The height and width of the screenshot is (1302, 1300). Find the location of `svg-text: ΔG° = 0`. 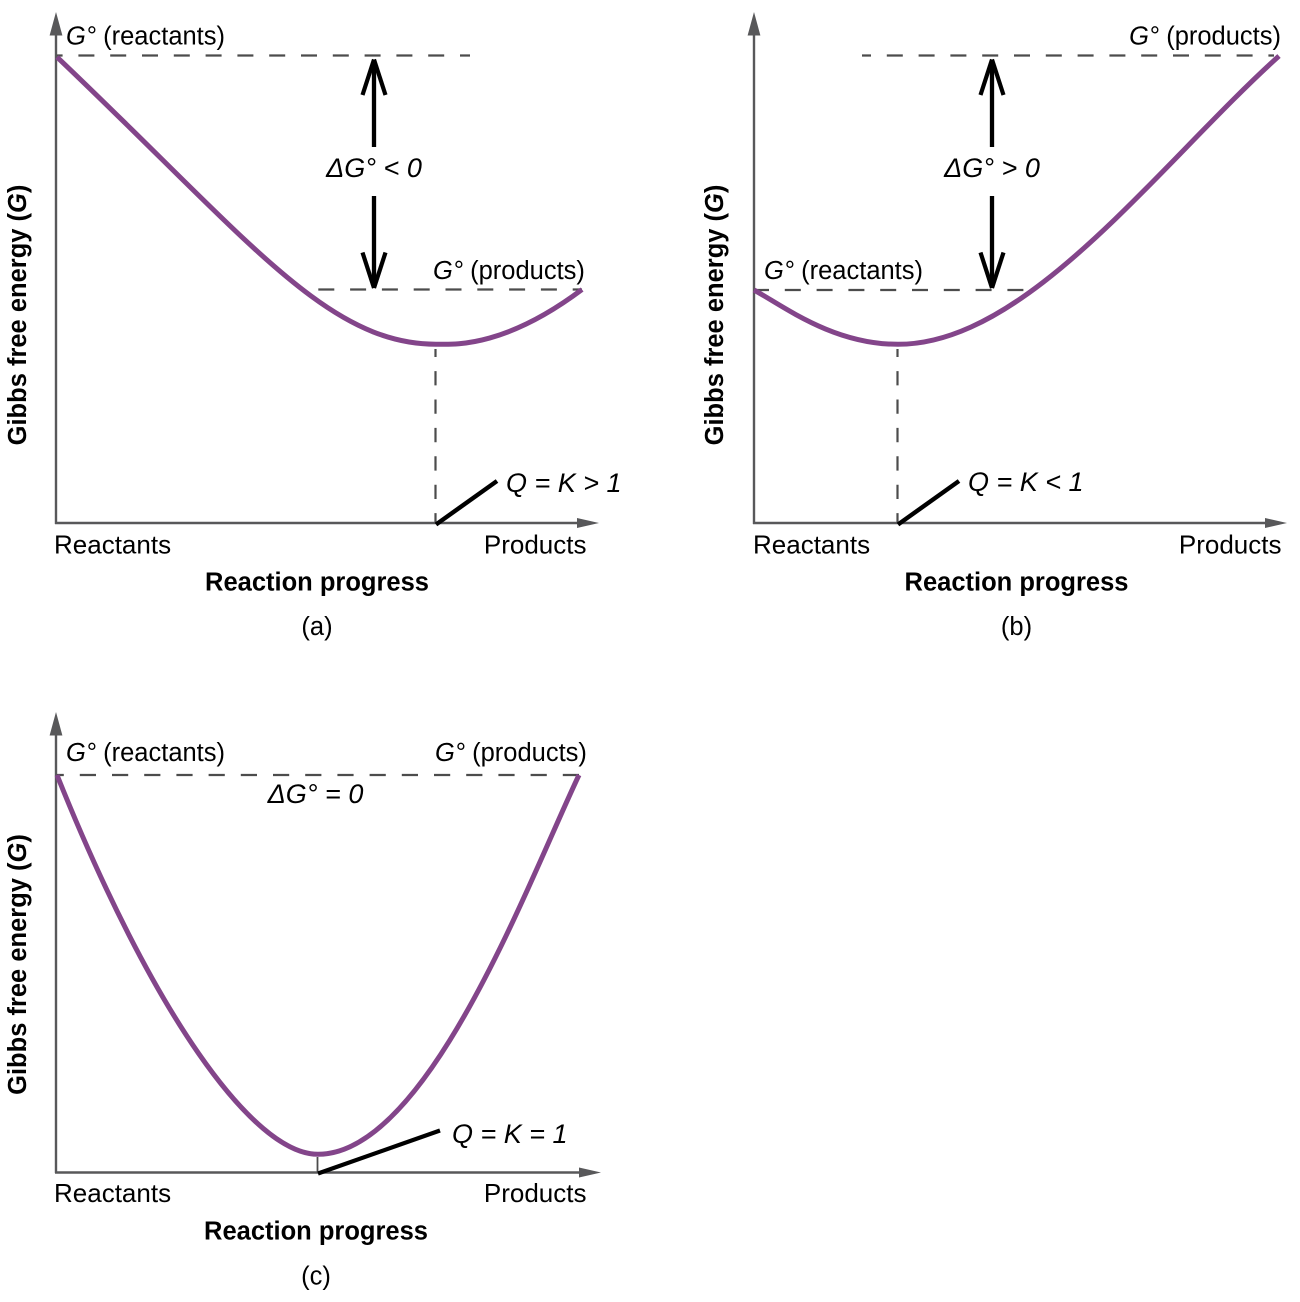

svg-text: ΔG° = 0 is located at coordinates (315, 794).